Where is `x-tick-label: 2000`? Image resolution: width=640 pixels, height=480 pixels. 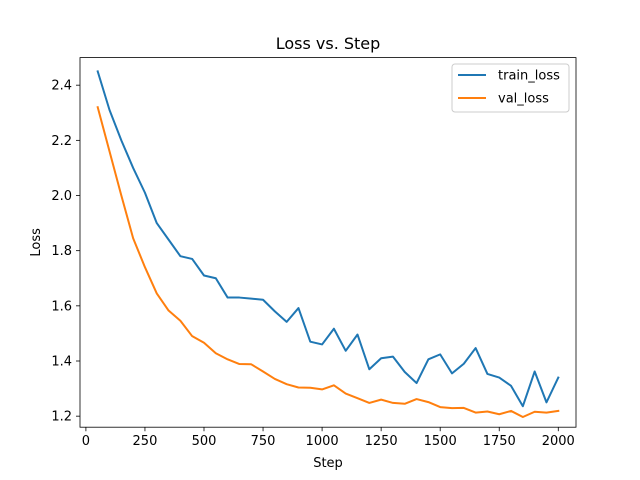 x-tick-label: 2000 is located at coordinates (558, 441).